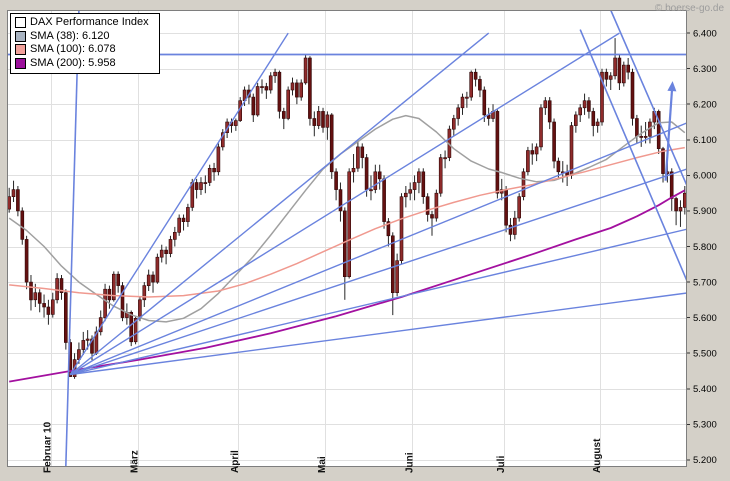  I want to click on legend-title: DAX Performance Index, so click(89, 22).